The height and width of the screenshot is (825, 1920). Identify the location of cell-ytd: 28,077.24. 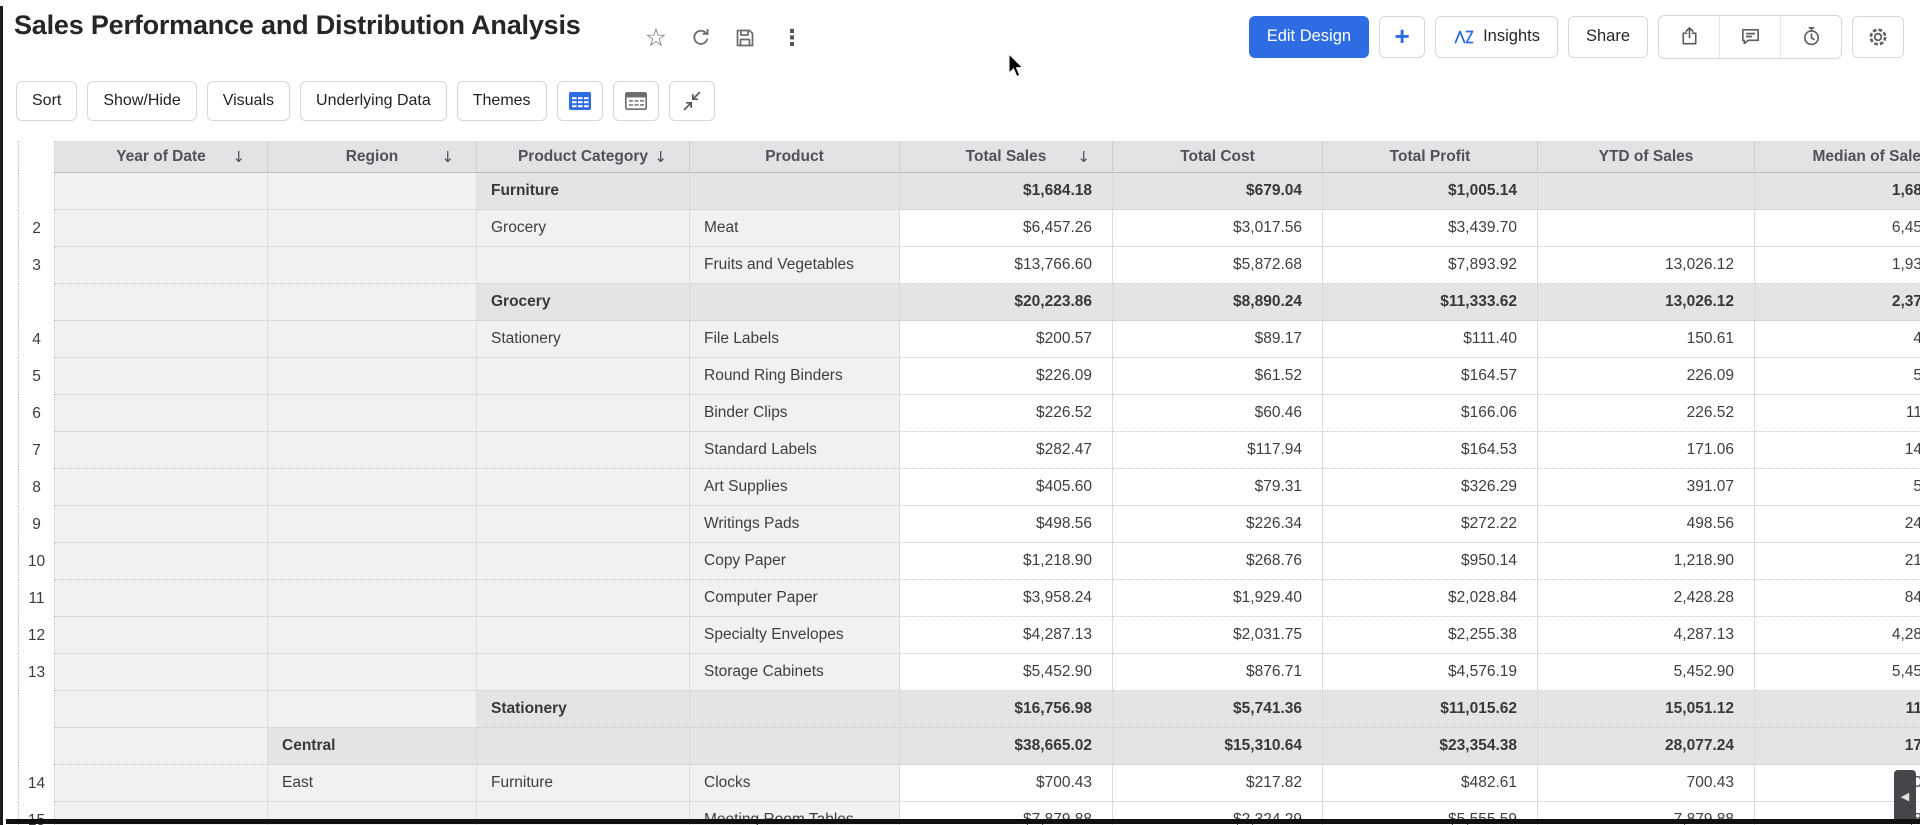
(1646, 746).